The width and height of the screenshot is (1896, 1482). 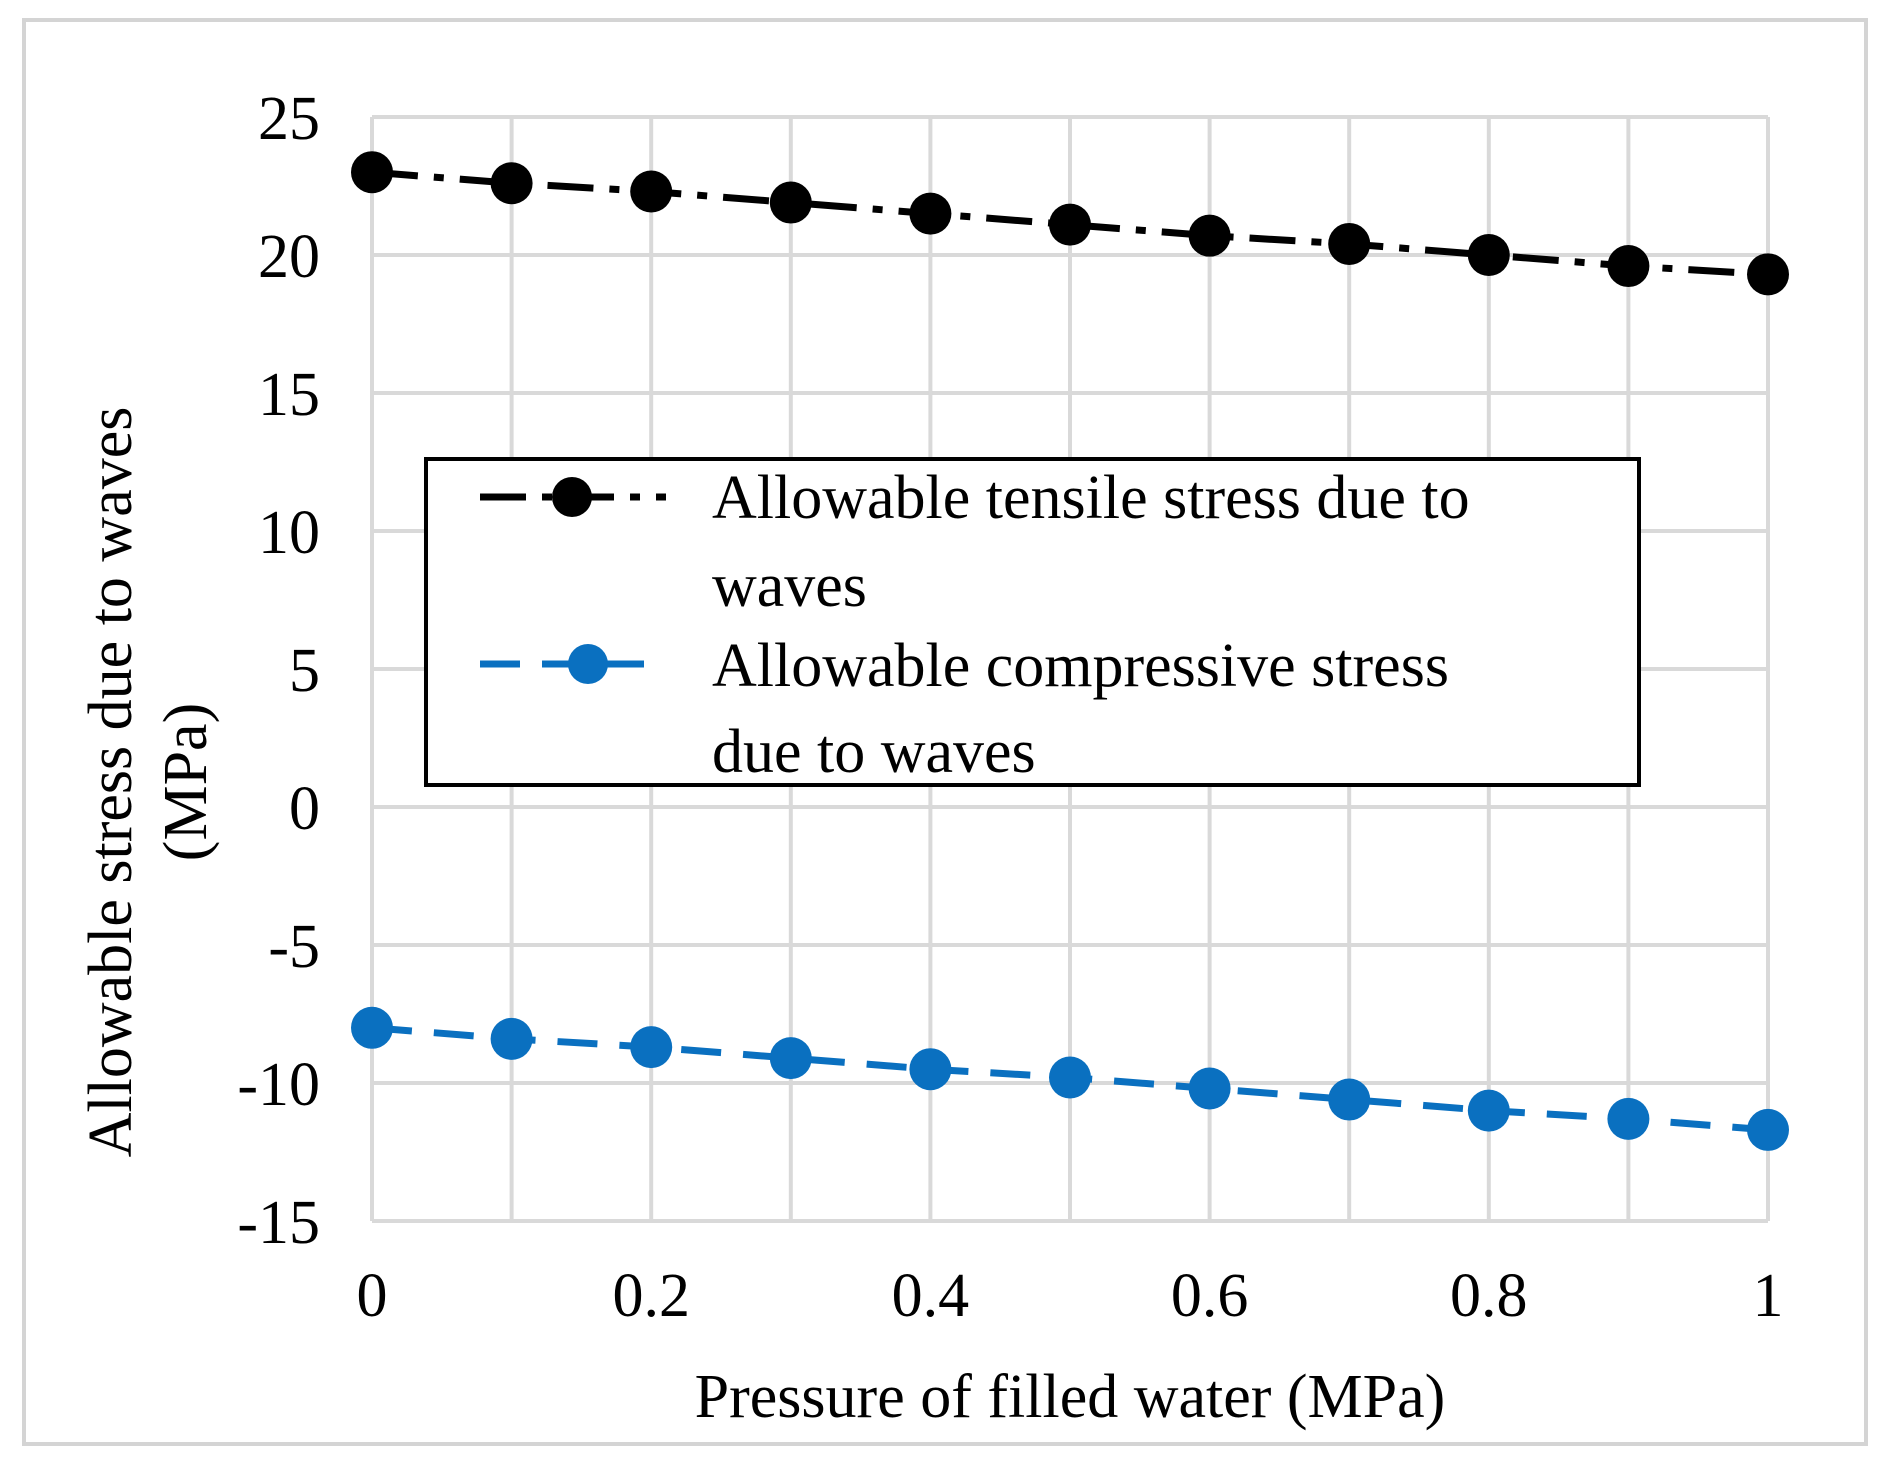 What do you see at coordinates (1091, 498) in the screenshot?
I see `legend-label-tensile-line1: Allowable tensile stress due to` at bounding box center [1091, 498].